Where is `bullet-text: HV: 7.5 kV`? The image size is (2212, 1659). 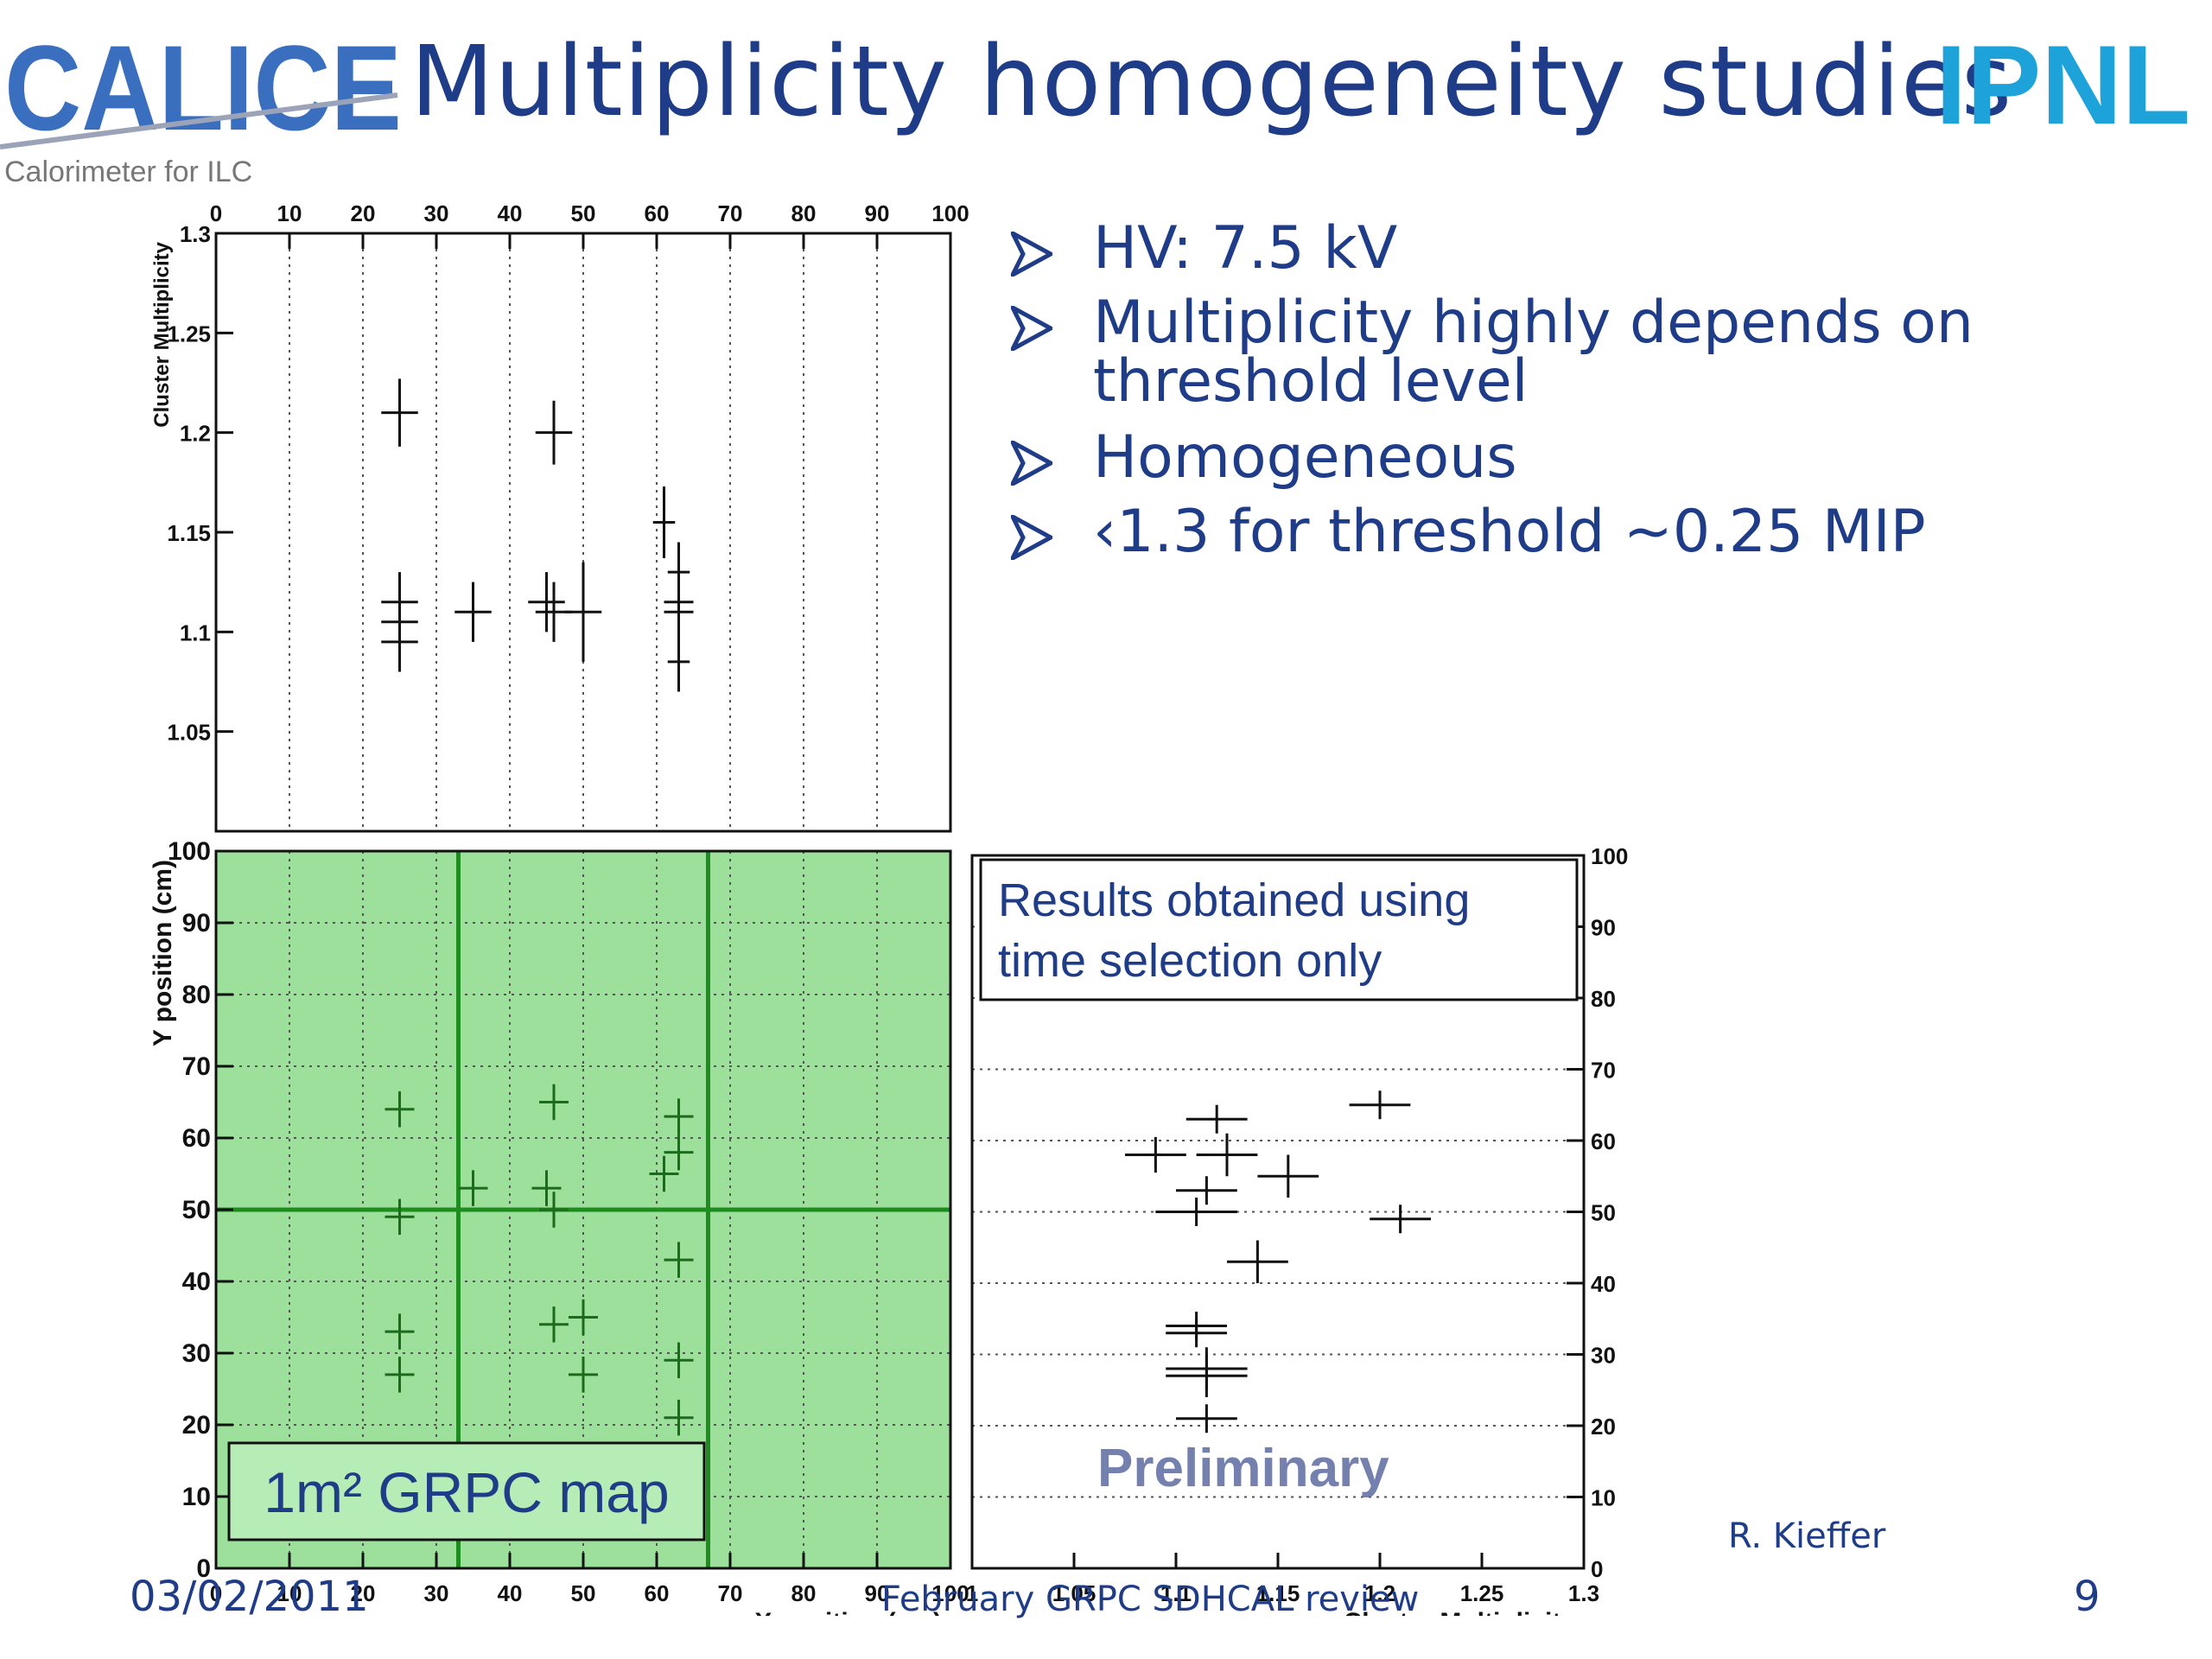 bullet-text: HV: 7.5 kV is located at coordinates (1245, 248).